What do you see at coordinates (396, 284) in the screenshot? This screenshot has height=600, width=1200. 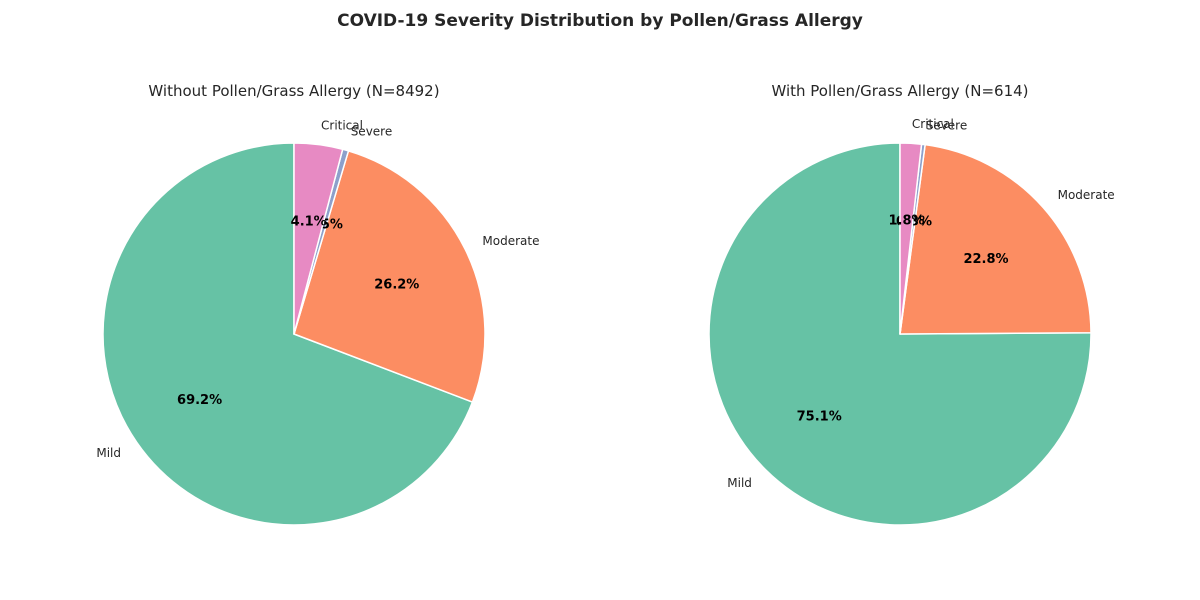 I see `slice-percent-moderate: 26.2%` at bounding box center [396, 284].